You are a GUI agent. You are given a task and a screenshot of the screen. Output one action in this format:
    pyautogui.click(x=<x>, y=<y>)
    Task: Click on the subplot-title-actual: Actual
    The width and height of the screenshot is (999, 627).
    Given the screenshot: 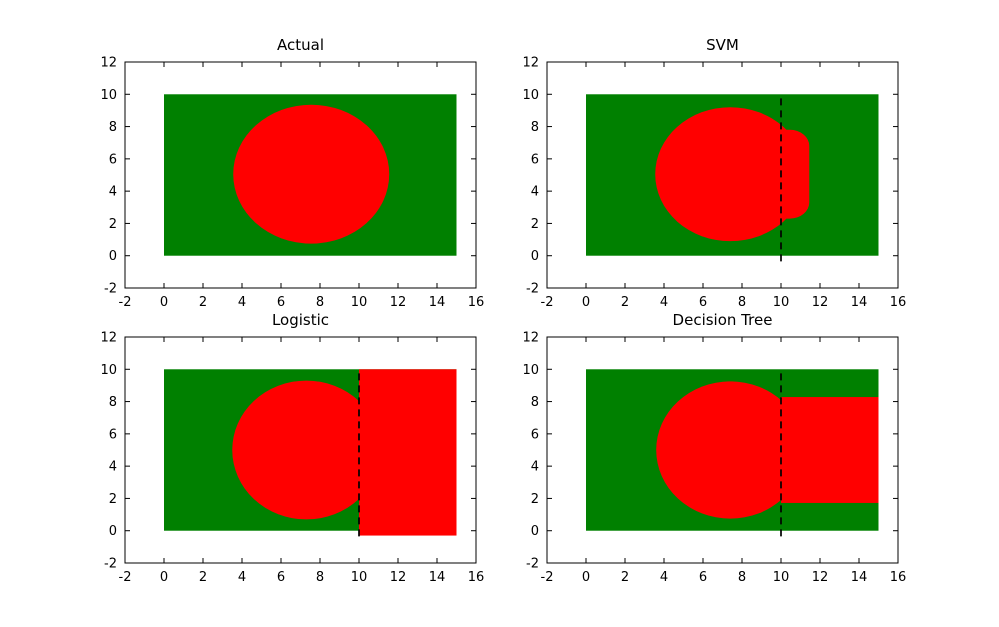 What is the action you would take?
    pyautogui.click(x=300, y=45)
    